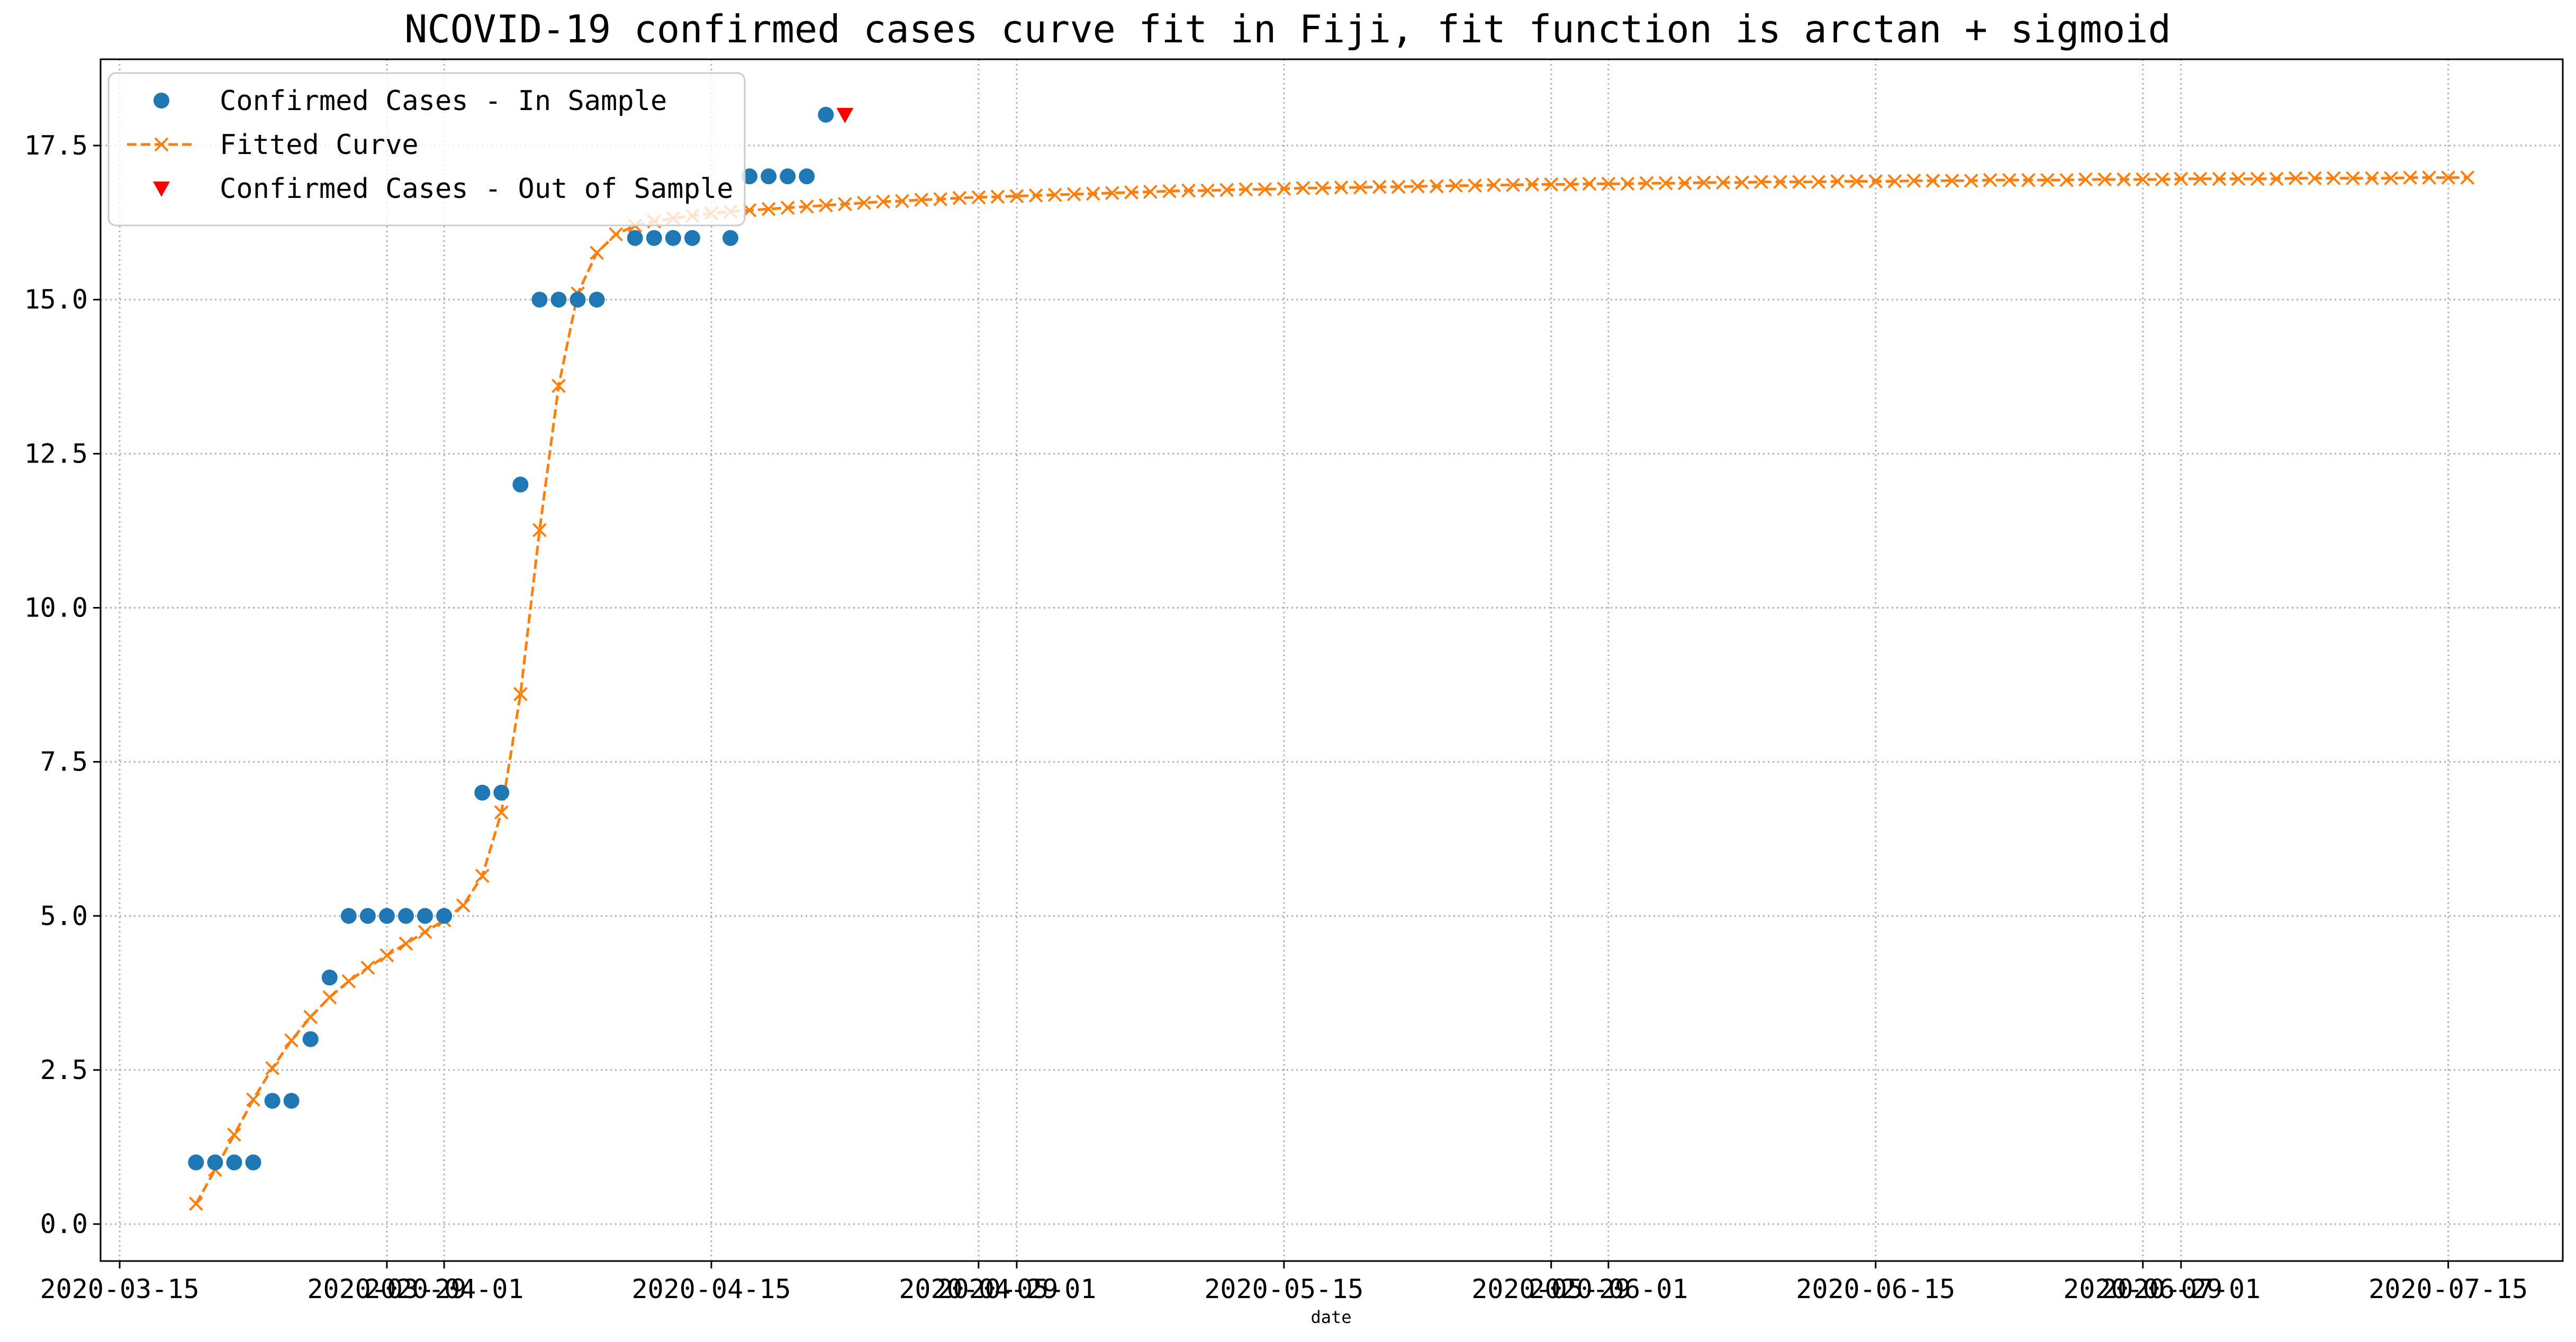 The image size is (2576, 1342). What do you see at coordinates (56, 299) in the screenshot?
I see `y-tick-label: 15.0` at bounding box center [56, 299].